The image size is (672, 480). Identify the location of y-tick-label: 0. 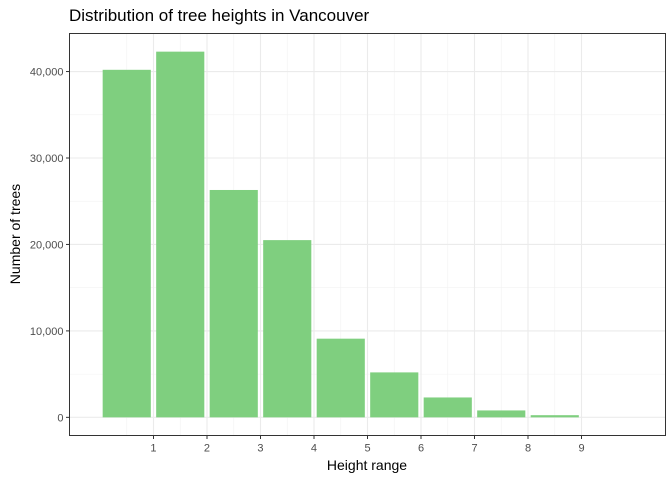
(60, 418).